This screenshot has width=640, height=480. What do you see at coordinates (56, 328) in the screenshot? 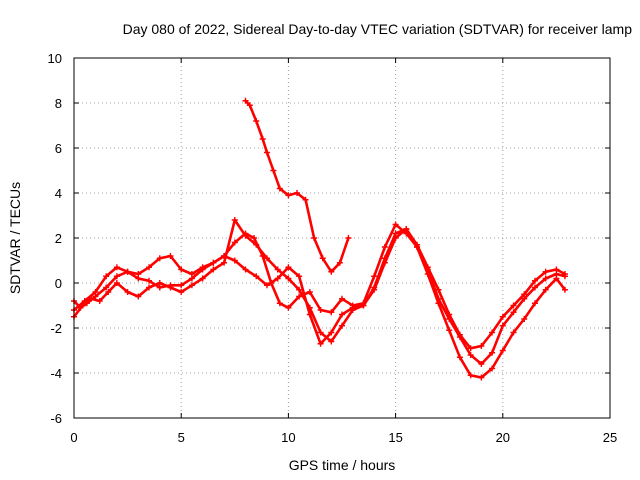
I see `y-tick-label: -2` at bounding box center [56, 328].